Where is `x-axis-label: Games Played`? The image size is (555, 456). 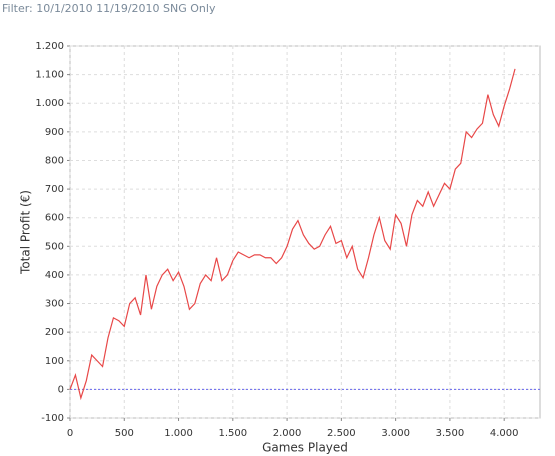 x-axis-label: Games Played is located at coordinates (305, 448).